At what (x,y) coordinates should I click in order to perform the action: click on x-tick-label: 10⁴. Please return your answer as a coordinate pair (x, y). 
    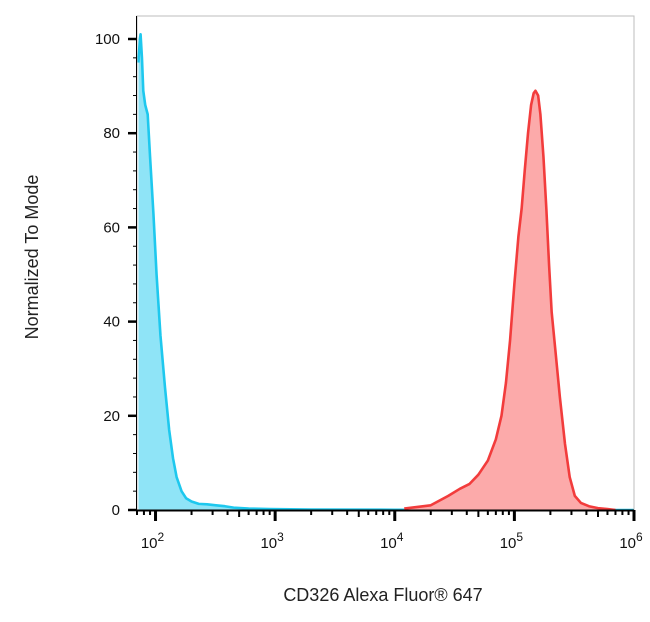
    Looking at the image, I should click on (392, 541).